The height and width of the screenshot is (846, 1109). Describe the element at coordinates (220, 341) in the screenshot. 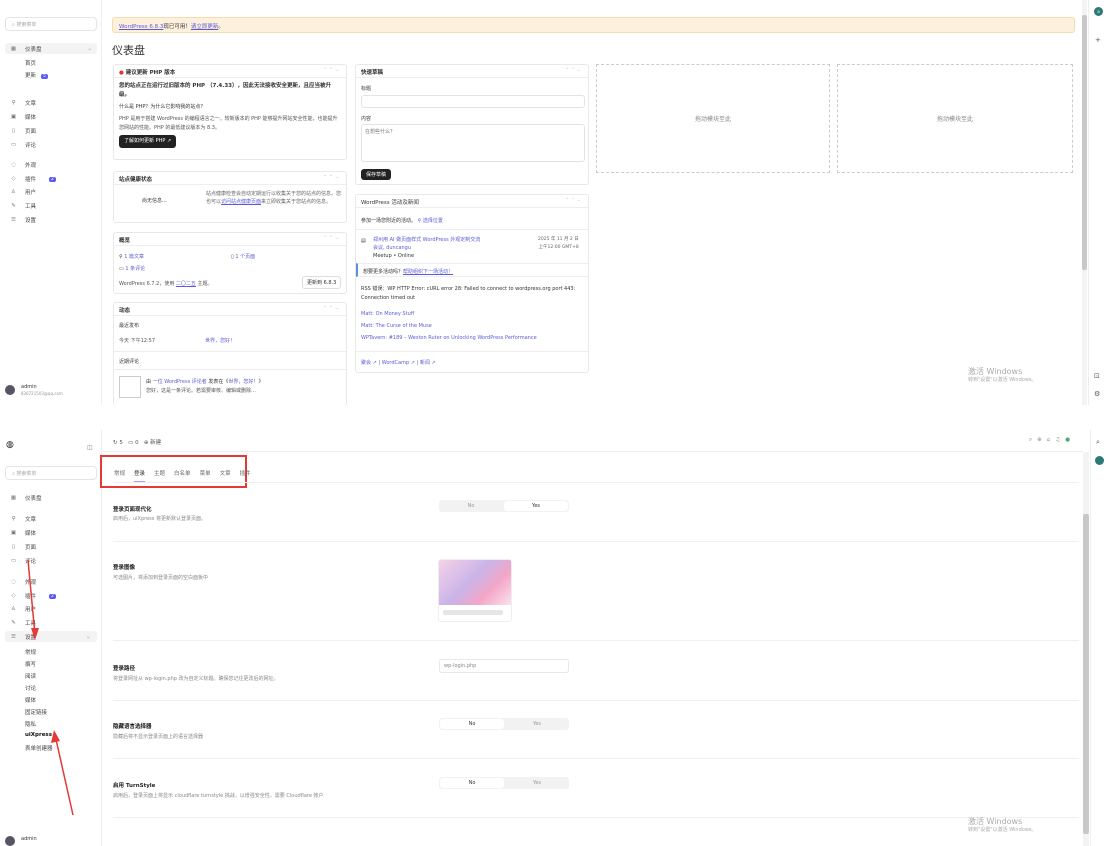

I see `recent-post-link: 世界，您好！` at that location.